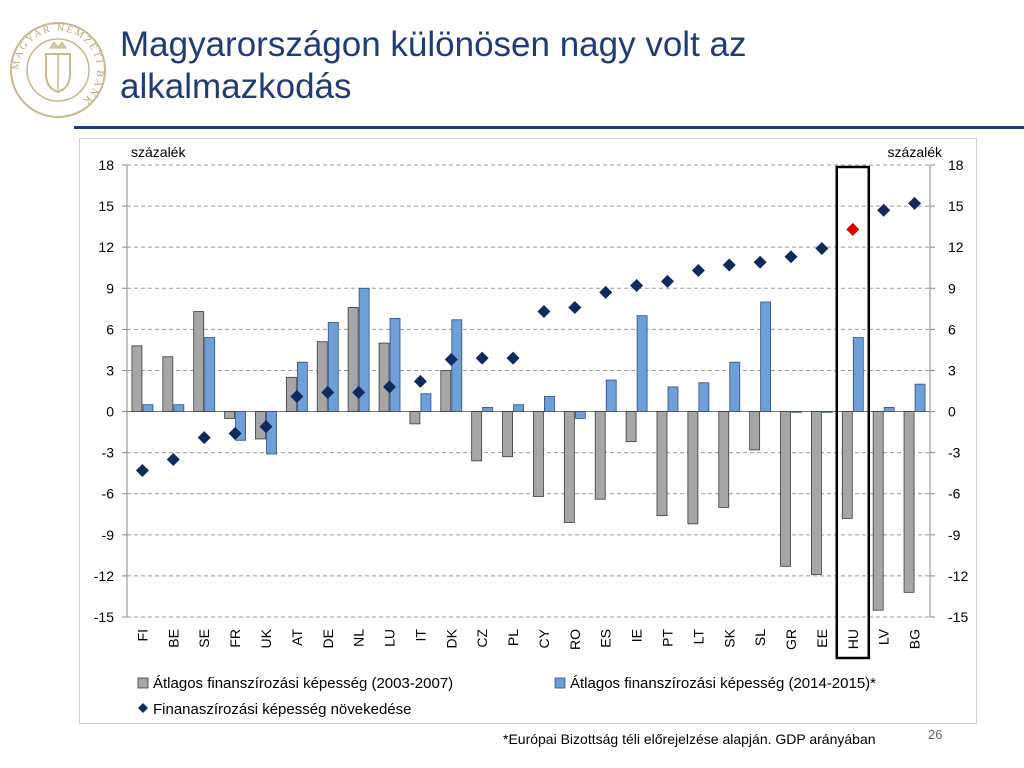  I want to click on x-tick-label: DK, so click(451, 638).